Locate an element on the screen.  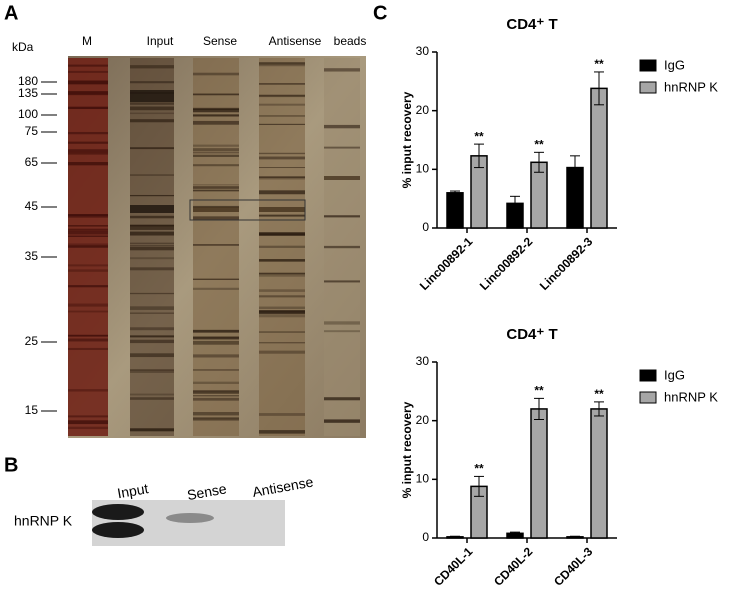
lane-label: beads is located at coordinates (350, 41).